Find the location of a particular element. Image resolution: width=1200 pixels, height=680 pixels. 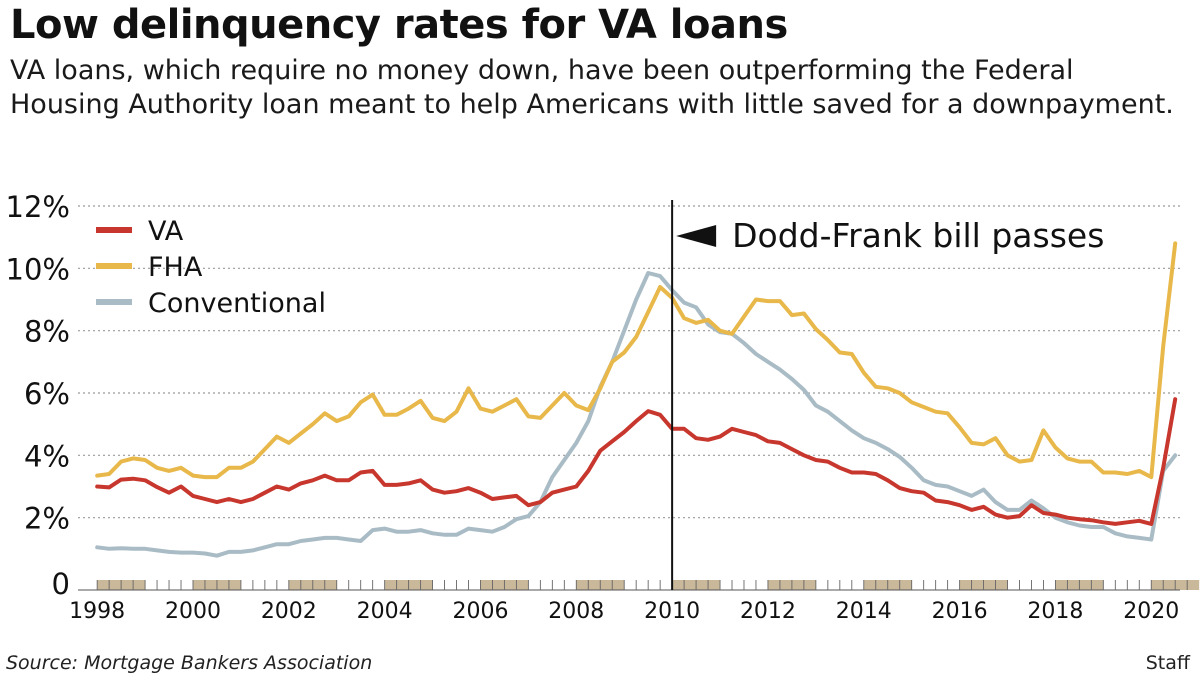

y-tick-label-4: 8% is located at coordinates (47, 332).